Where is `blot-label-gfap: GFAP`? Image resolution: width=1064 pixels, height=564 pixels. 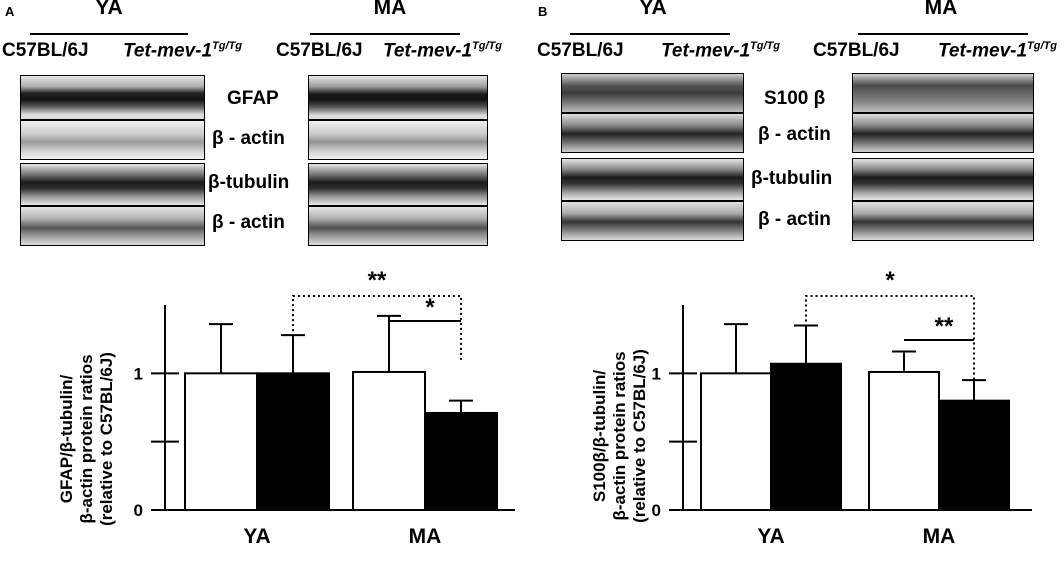 blot-label-gfap: GFAP is located at coordinates (253, 98).